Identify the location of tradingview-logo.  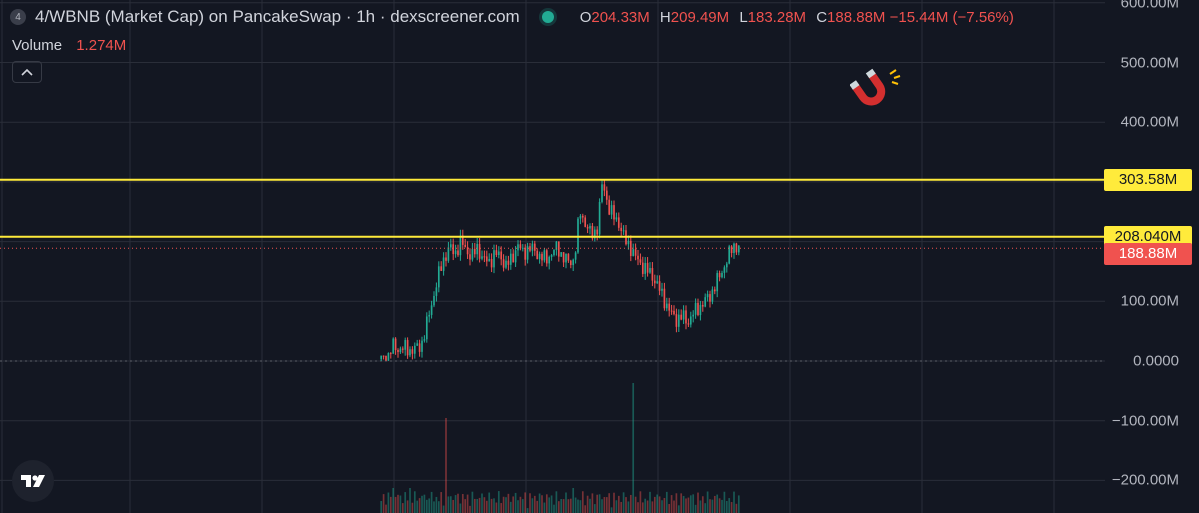
(33, 481).